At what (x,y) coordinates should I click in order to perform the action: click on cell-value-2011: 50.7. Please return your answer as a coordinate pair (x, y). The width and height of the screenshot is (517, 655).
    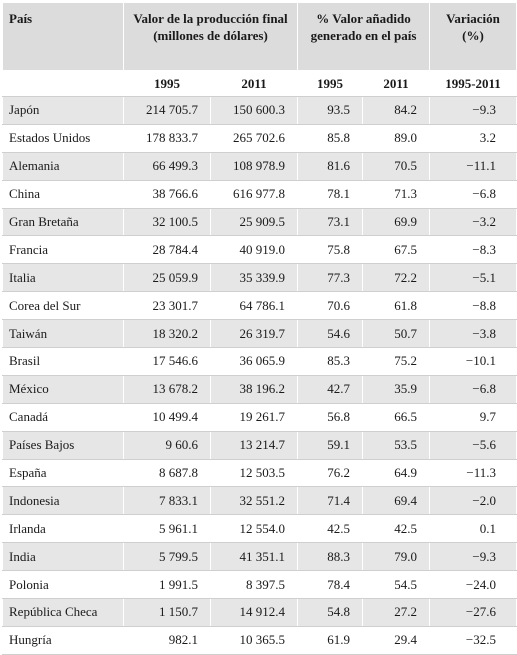
    Looking at the image, I should click on (396, 334).